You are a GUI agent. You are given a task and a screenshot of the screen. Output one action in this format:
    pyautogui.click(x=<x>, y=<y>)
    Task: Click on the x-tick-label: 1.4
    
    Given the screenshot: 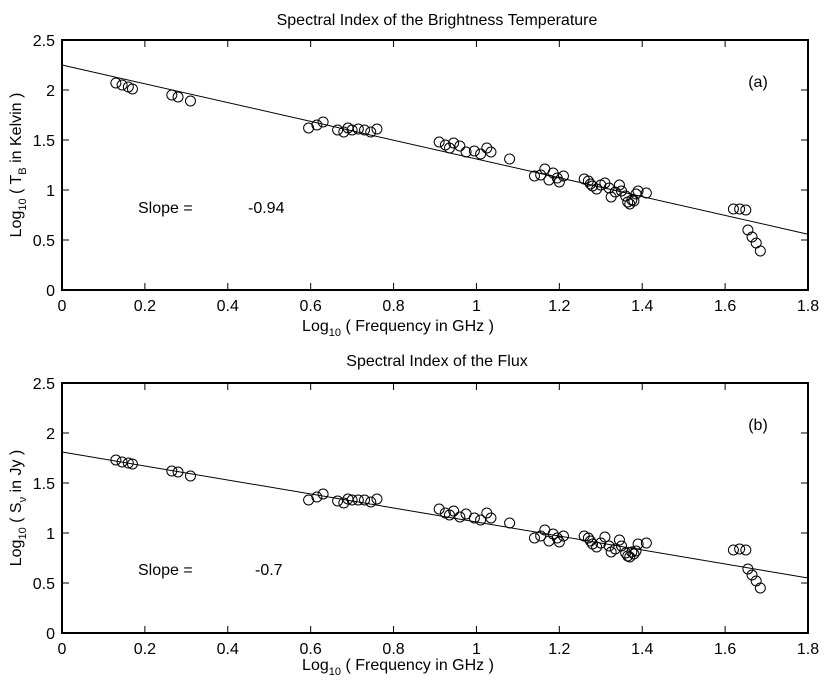 What is the action you would take?
    pyautogui.click(x=642, y=649)
    